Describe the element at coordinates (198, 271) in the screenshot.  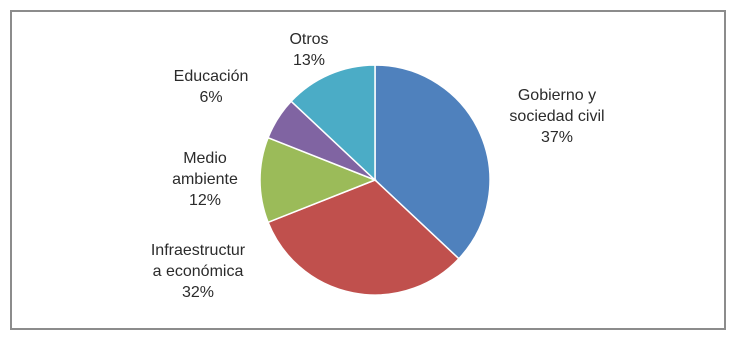
I see `slice-category-label-1: a económica` at that location.